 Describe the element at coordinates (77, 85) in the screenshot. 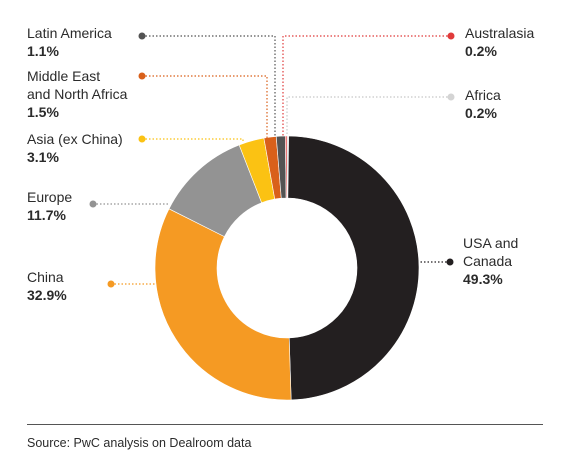

I see `slice-label-name: Middle East and North Africa` at that location.